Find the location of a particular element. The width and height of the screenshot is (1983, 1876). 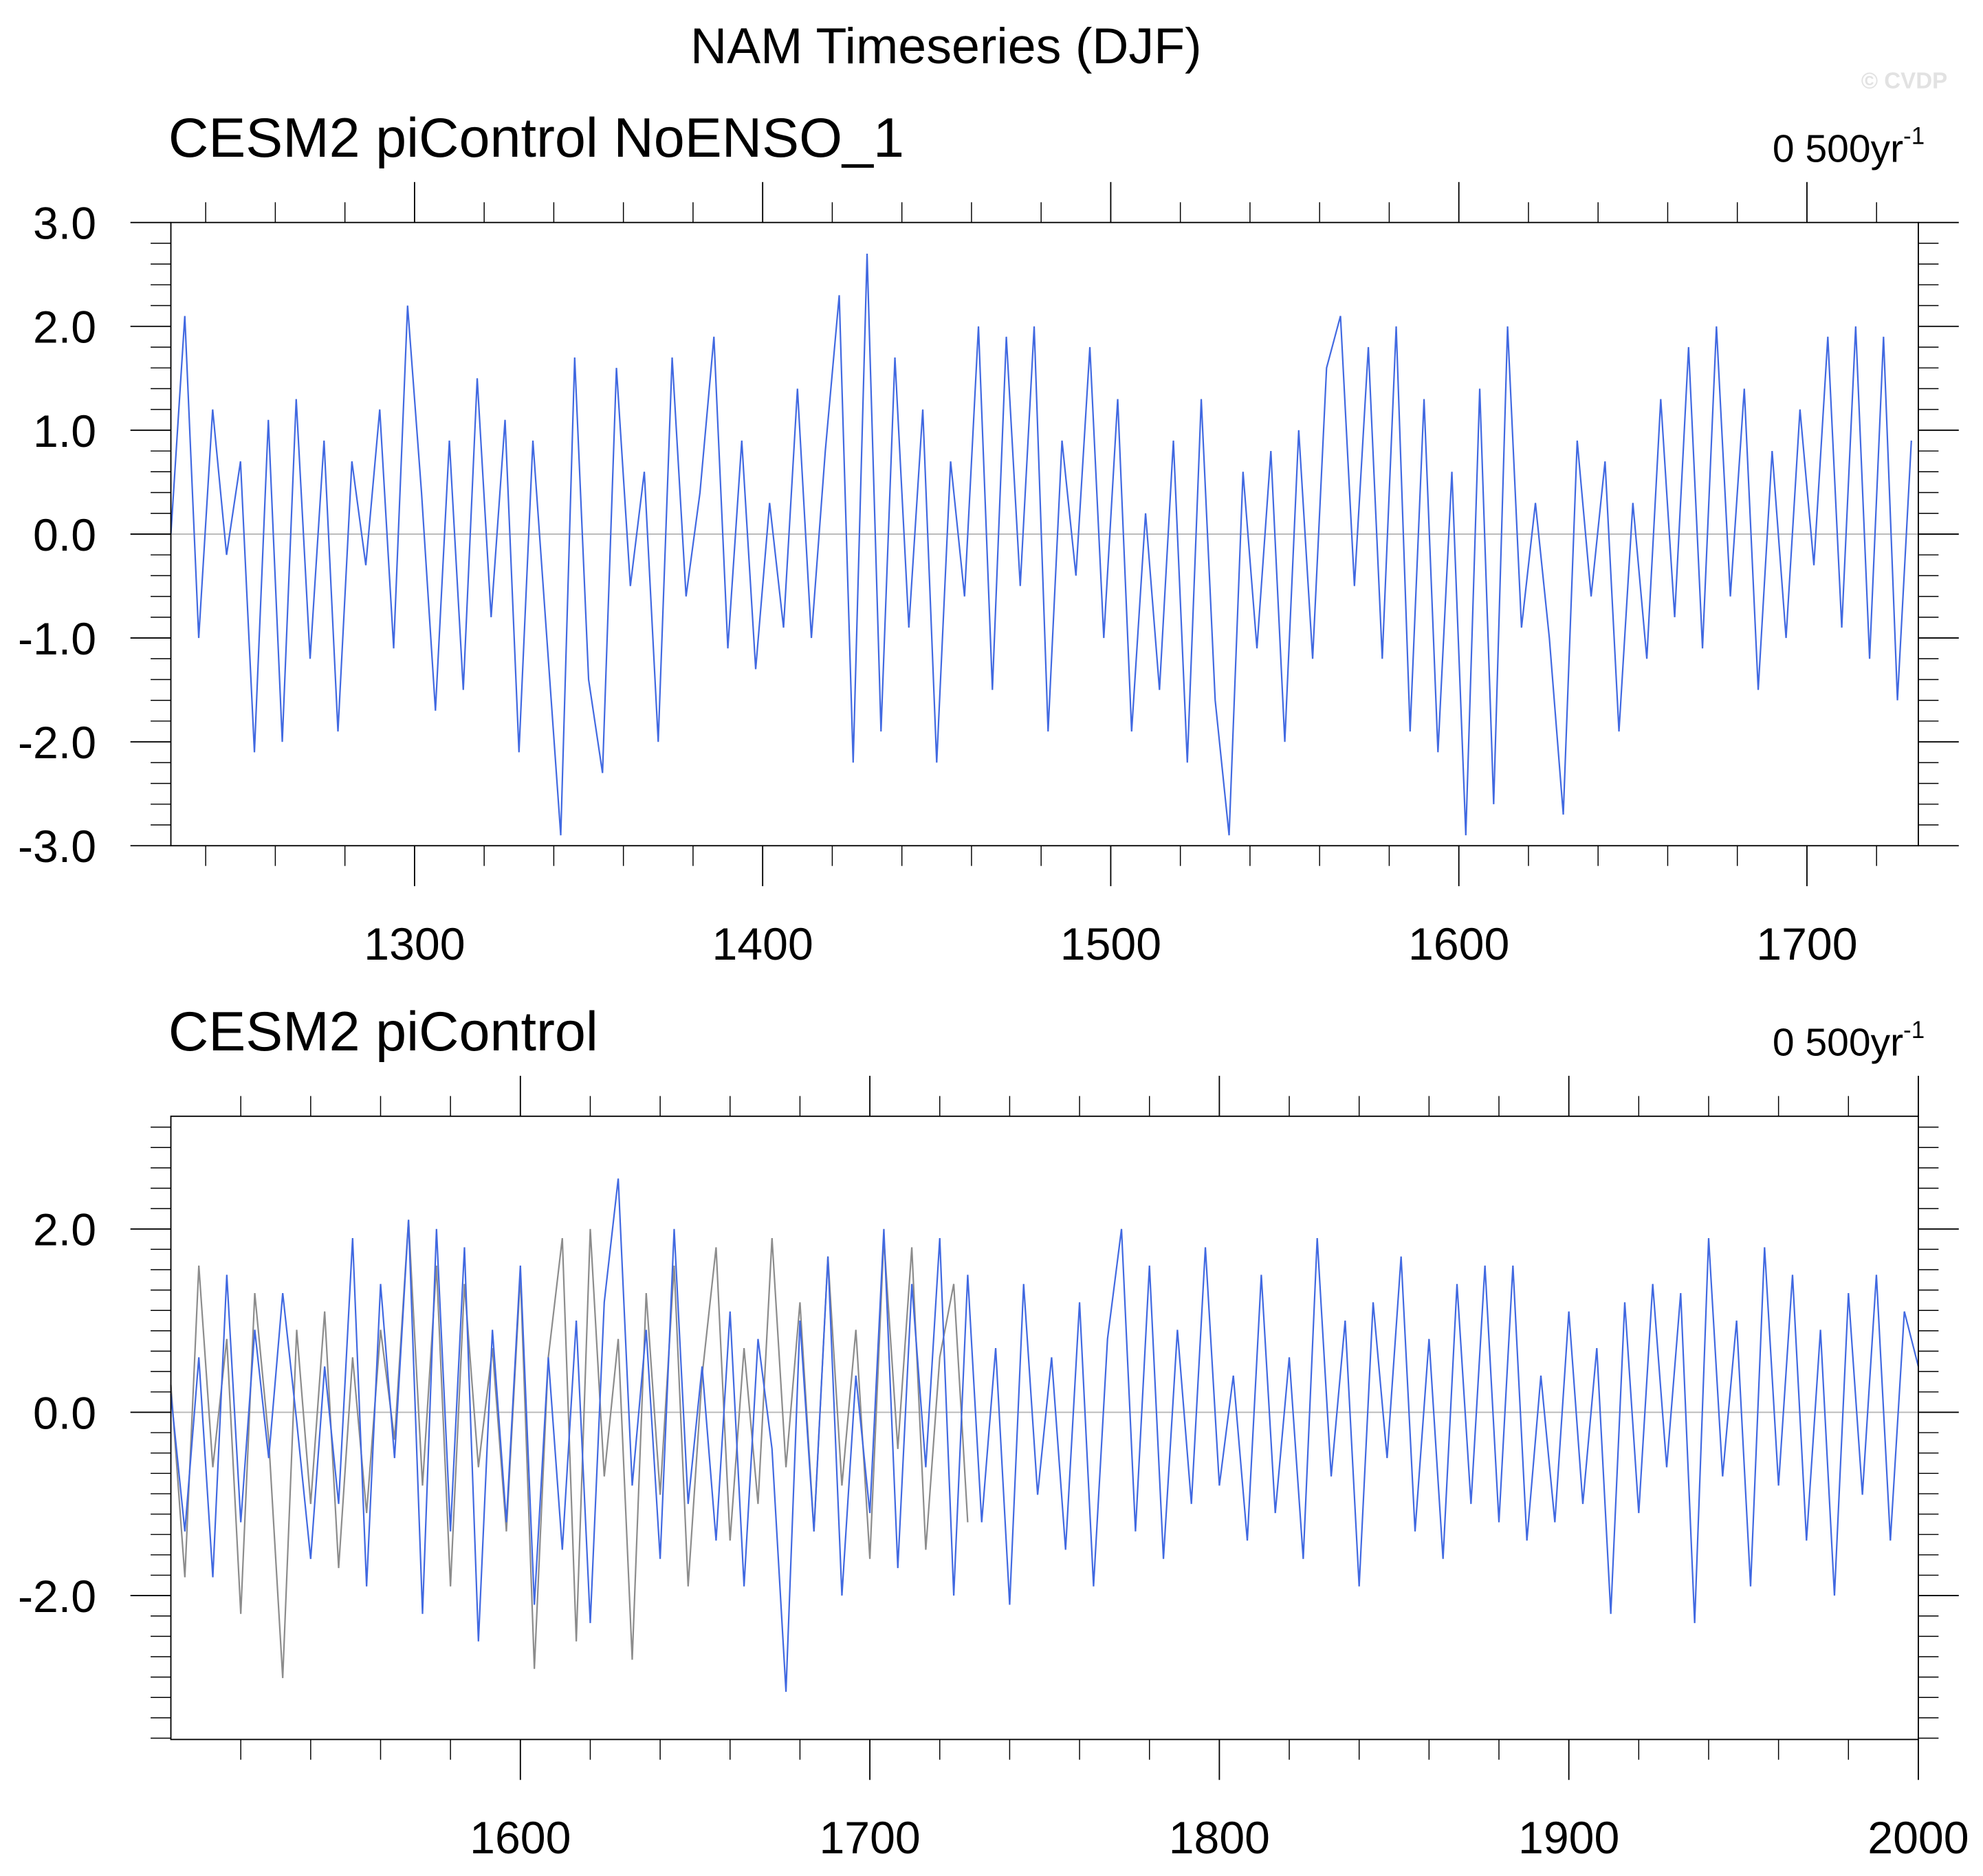

y-tick-label: -3.0 is located at coordinates (57, 846).